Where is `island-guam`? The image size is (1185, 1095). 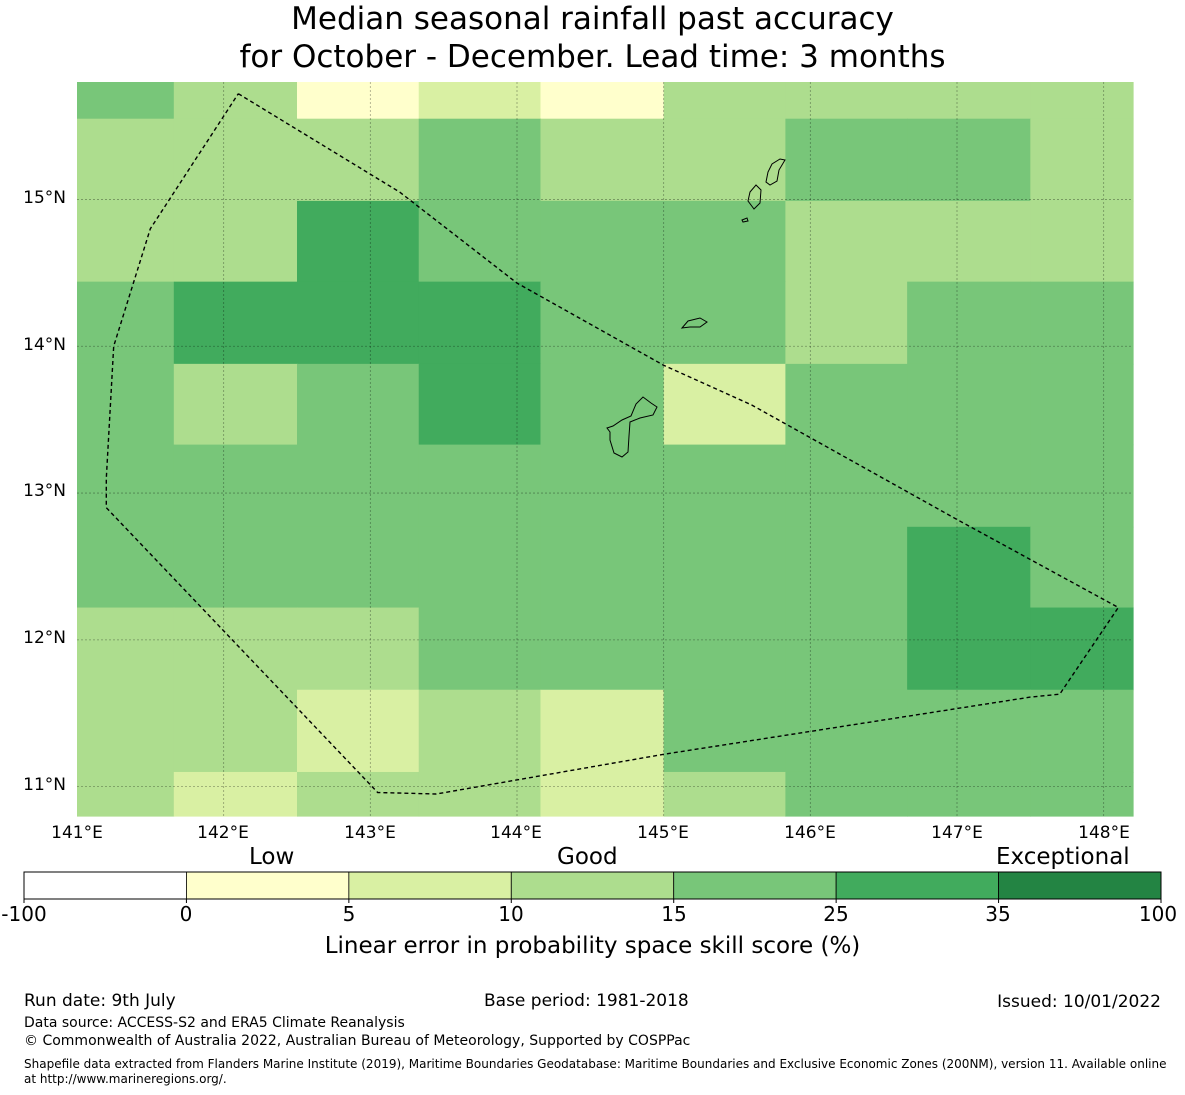
island-guam is located at coordinates (632, 427).